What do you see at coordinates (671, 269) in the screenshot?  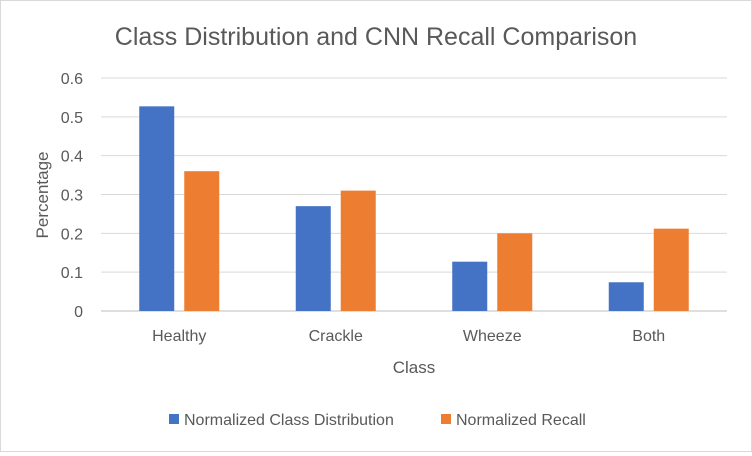 I see `bar-both-recall` at bounding box center [671, 269].